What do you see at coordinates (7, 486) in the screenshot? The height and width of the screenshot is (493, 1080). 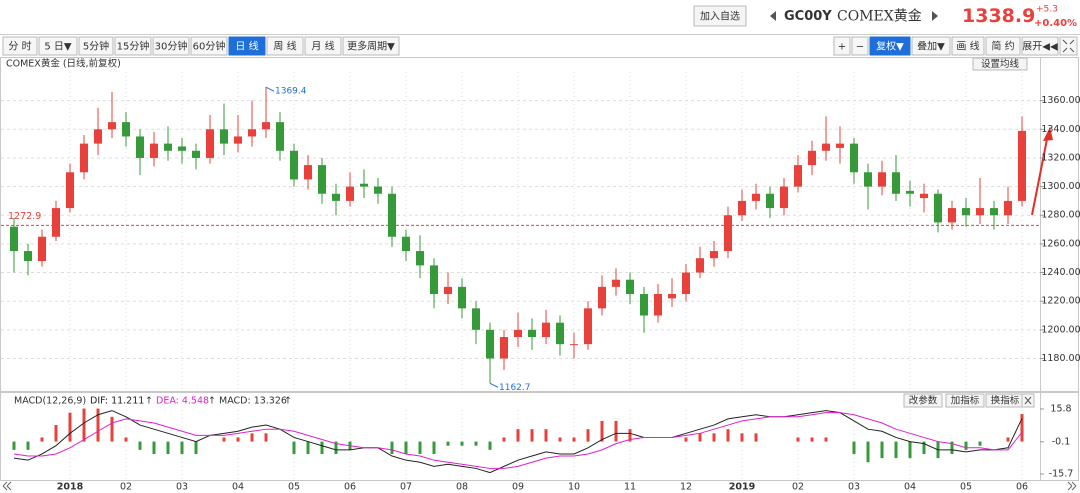 I see `scroll-left` at bounding box center [7, 486].